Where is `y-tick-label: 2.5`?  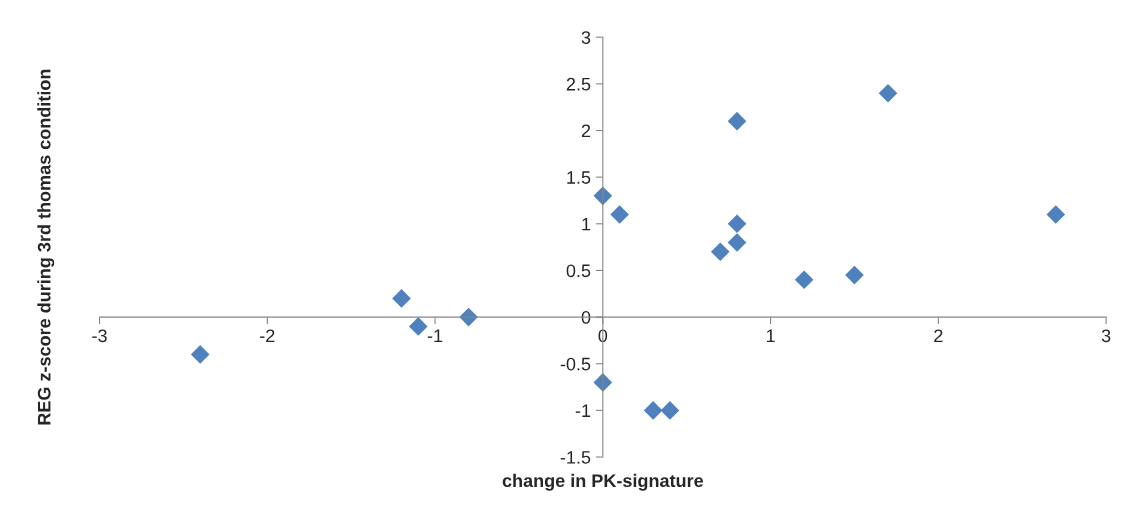 y-tick-label: 2.5 is located at coordinates (578, 84).